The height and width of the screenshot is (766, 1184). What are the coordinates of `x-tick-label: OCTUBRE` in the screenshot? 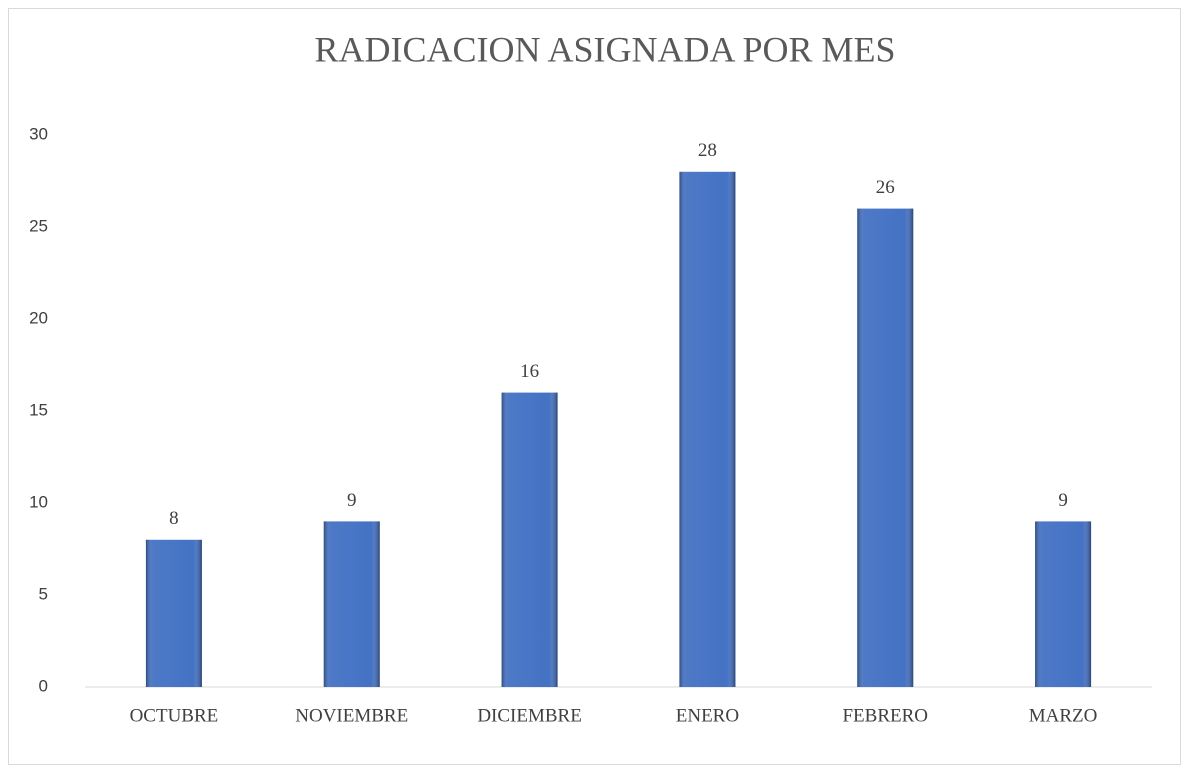 It's located at (174, 715).